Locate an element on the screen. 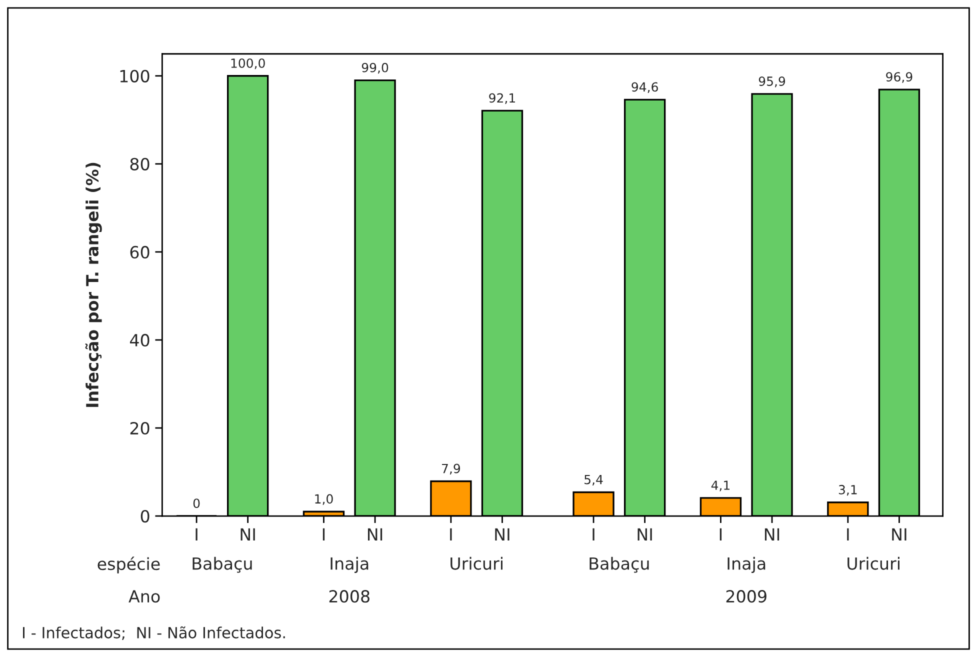  y-tick-label: 100 is located at coordinates (135, 76).